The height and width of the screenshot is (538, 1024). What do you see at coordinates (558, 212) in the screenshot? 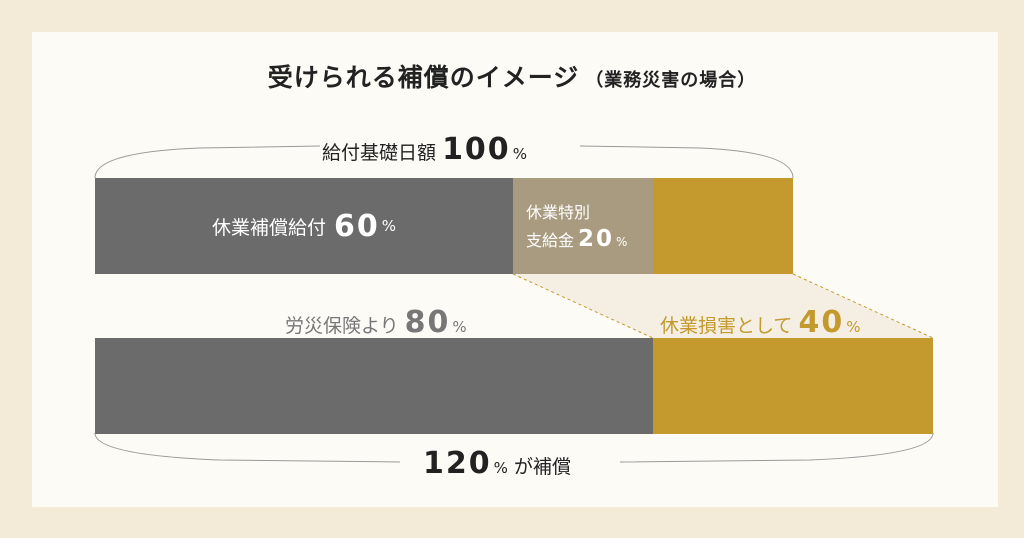
I see `special-20-line1: 休業特別` at bounding box center [558, 212].